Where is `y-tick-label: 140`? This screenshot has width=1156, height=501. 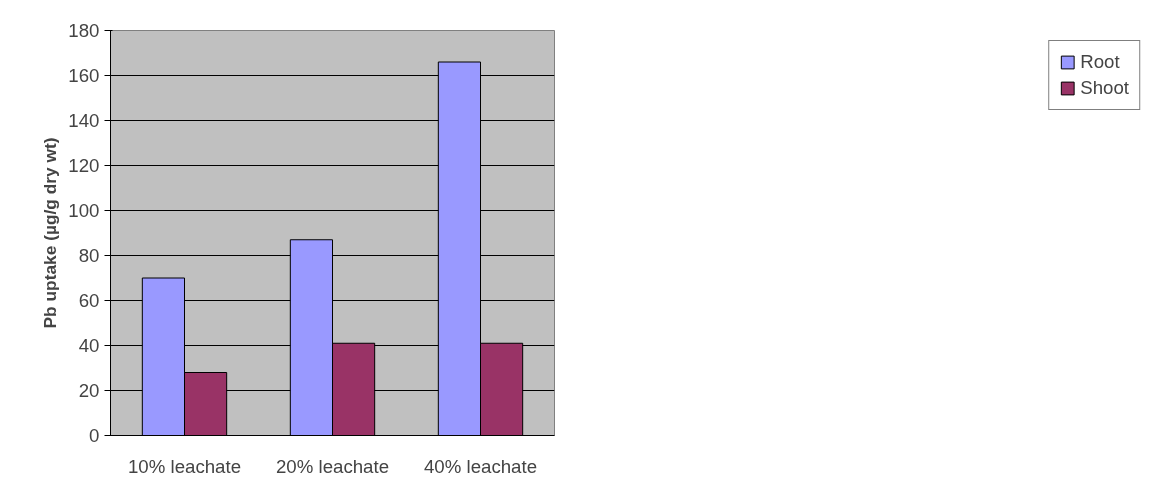 y-tick-label: 140 is located at coordinates (84, 120).